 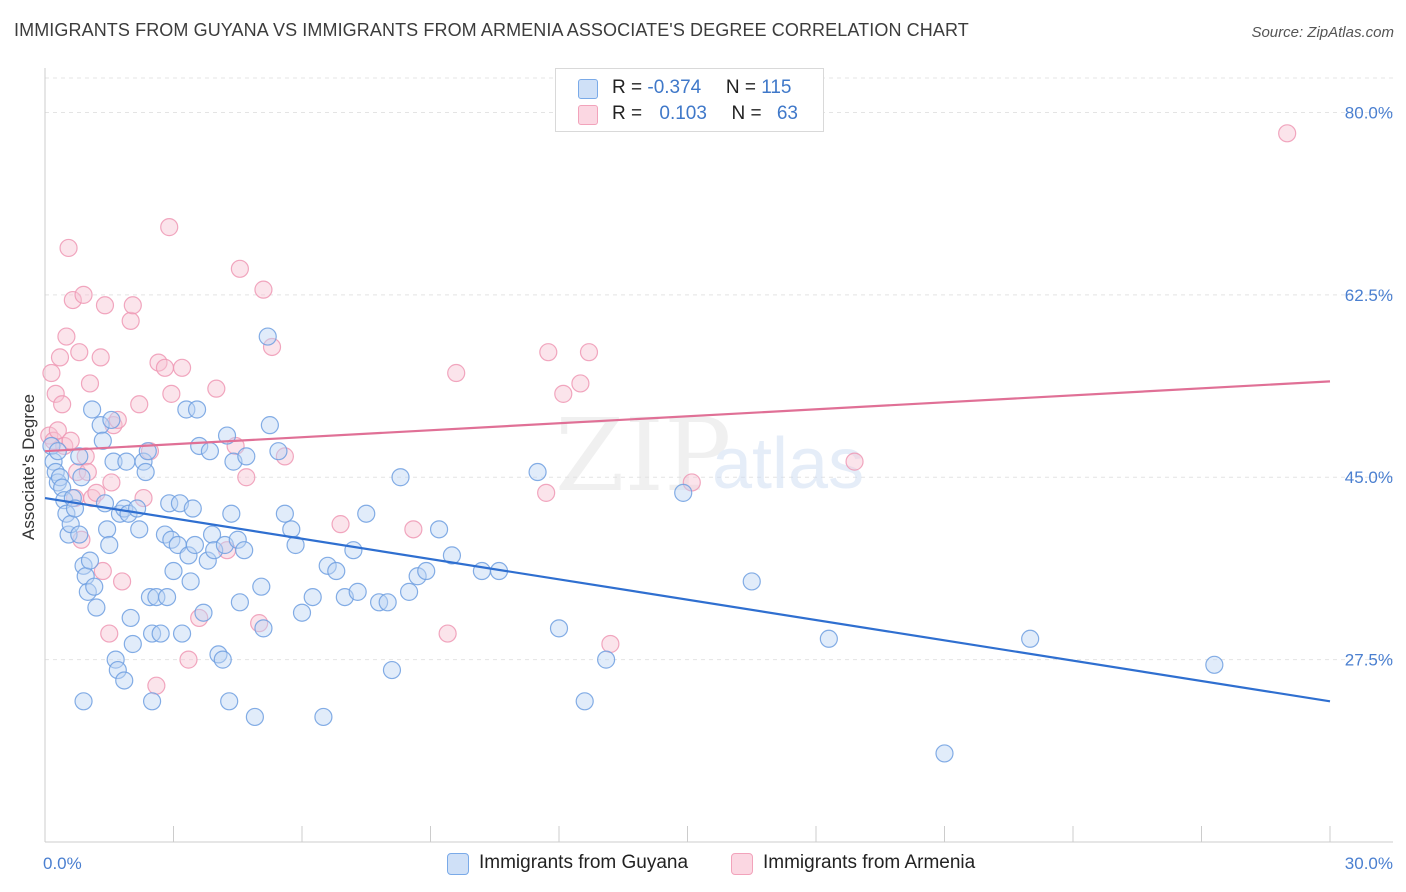 What do you see at coordinates (674, 87) in the screenshot?
I see `legend-r-value: -0.374` at bounding box center [674, 87].